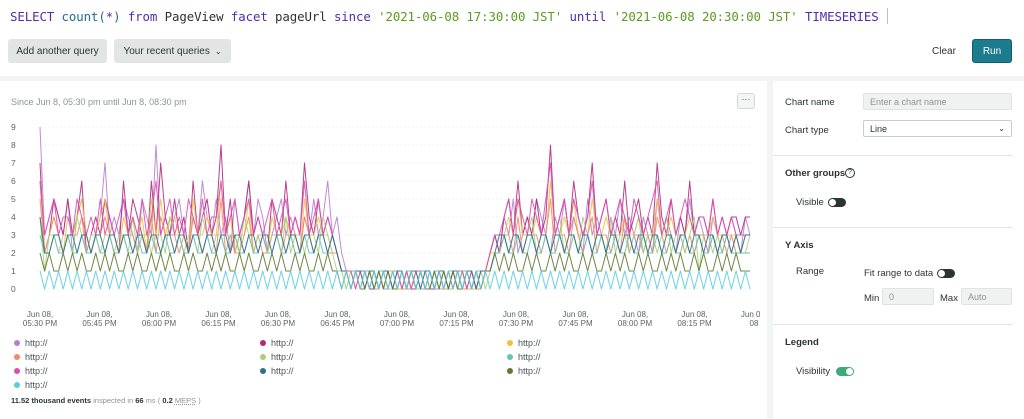  Describe the element at coordinates (13, 199) in the screenshot. I see `y-tick-label: 5` at that location.